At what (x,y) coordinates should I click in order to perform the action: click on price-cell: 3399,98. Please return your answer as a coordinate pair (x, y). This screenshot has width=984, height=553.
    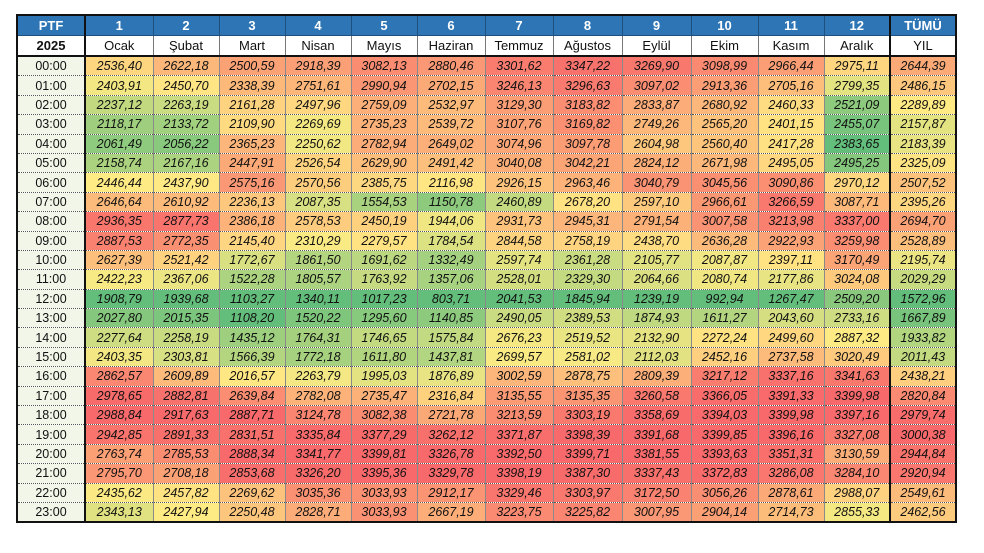
    Looking at the image, I should click on (790, 415).